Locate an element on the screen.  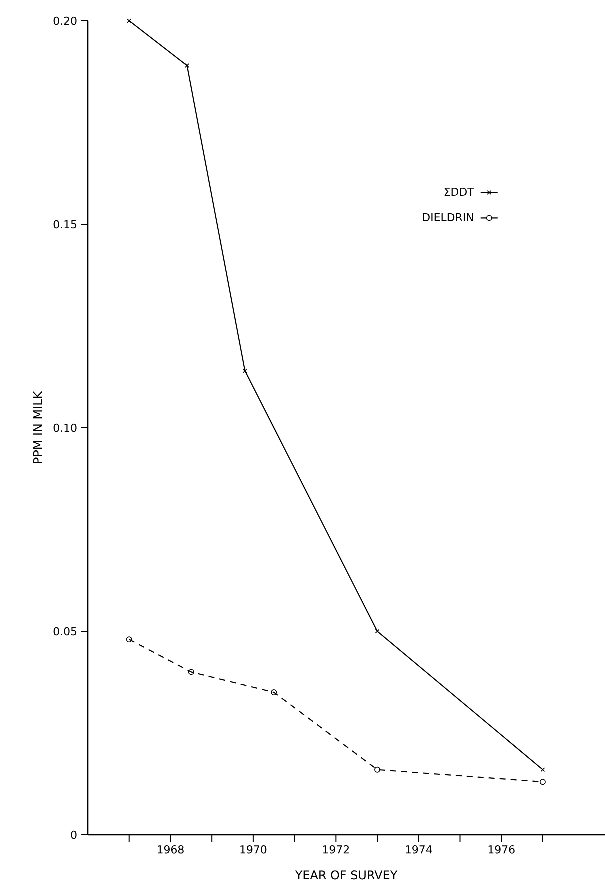
y-tick-label: 0.10 is located at coordinates (65, 428).